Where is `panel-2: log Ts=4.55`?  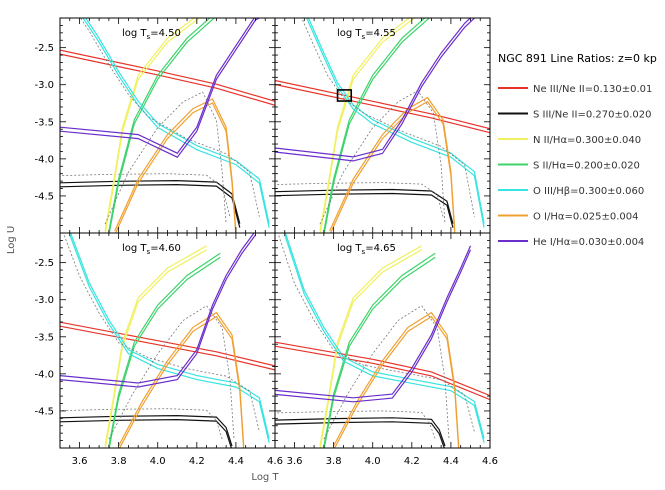
panel-2: log Ts=4.55 is located at coordinates (382, 125).